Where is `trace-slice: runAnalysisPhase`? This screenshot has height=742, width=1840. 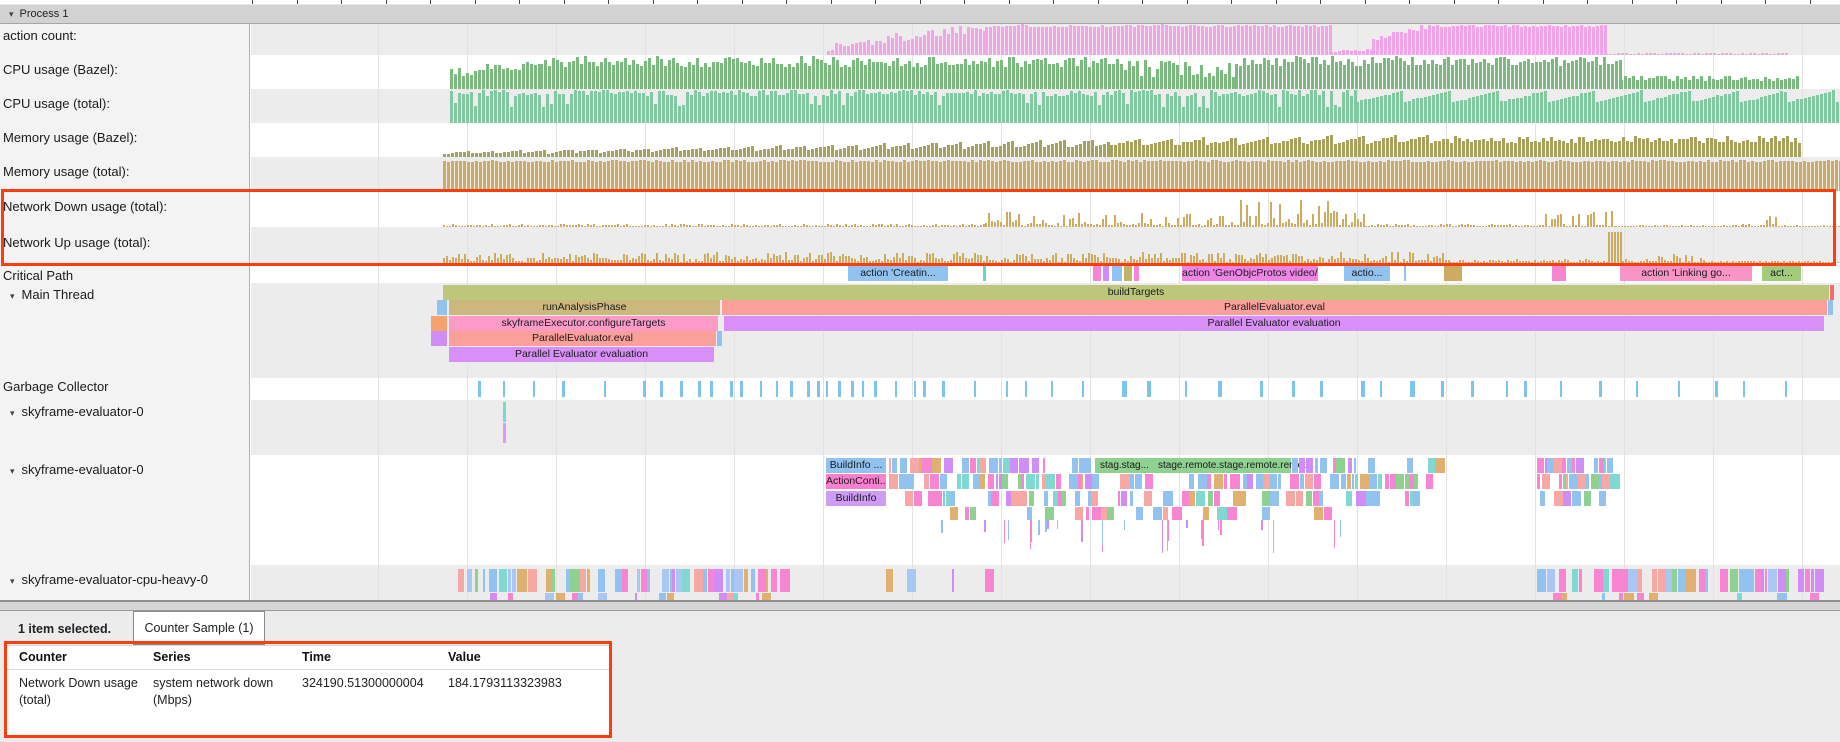 trace-slice: runAnalysisPhase is located at coordinates (584, 307).